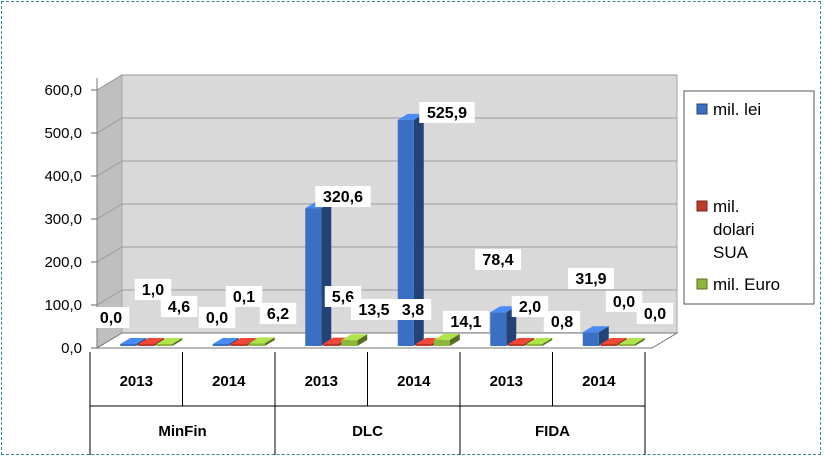 The width and height of the screenshot is (824, 458). Describe the element at coordinates (737, 109) in the screenshot. I see `legend-label: mil. lei` at that location.